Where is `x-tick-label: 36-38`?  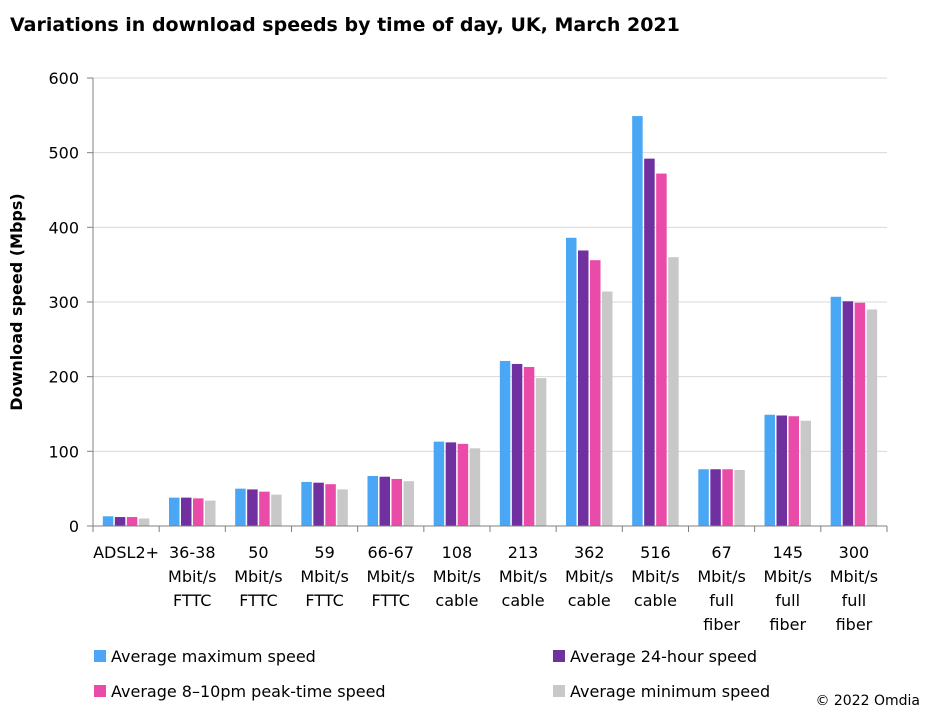 x-tick-label: 36-38 is located at coordinates (192, 552).